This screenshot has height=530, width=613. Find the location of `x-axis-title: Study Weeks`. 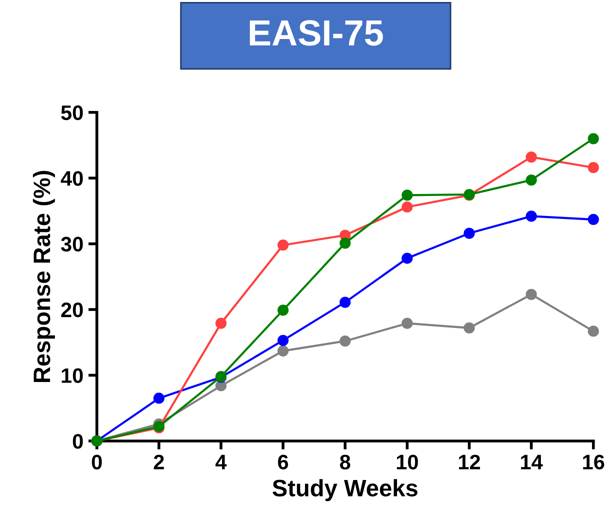

x-axis-title: Study Weeks is located at coordinates (345, 490).